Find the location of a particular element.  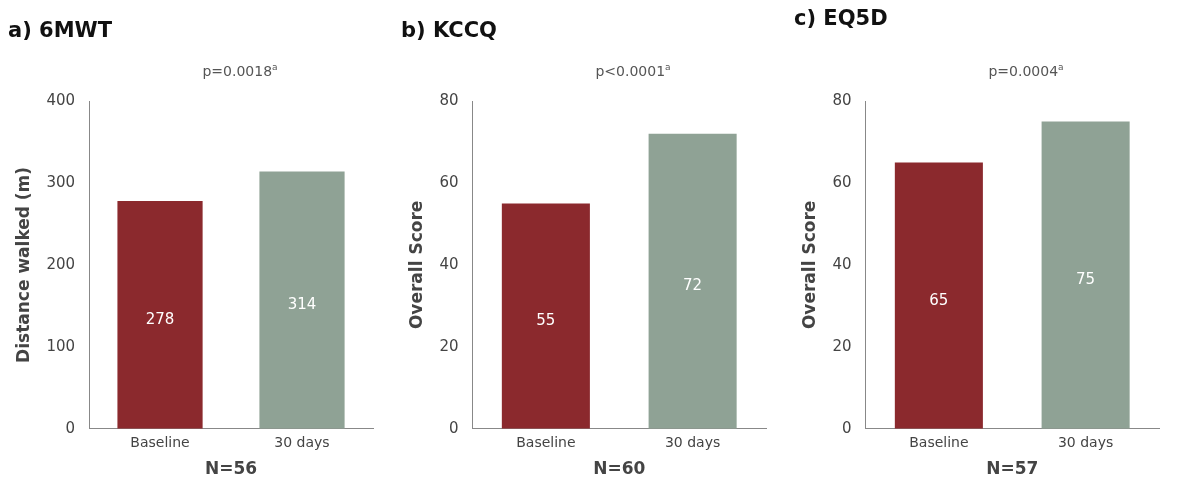

chart-subtitle: p=0.0004$^{a}$ is located at coordinates (1026, 70).